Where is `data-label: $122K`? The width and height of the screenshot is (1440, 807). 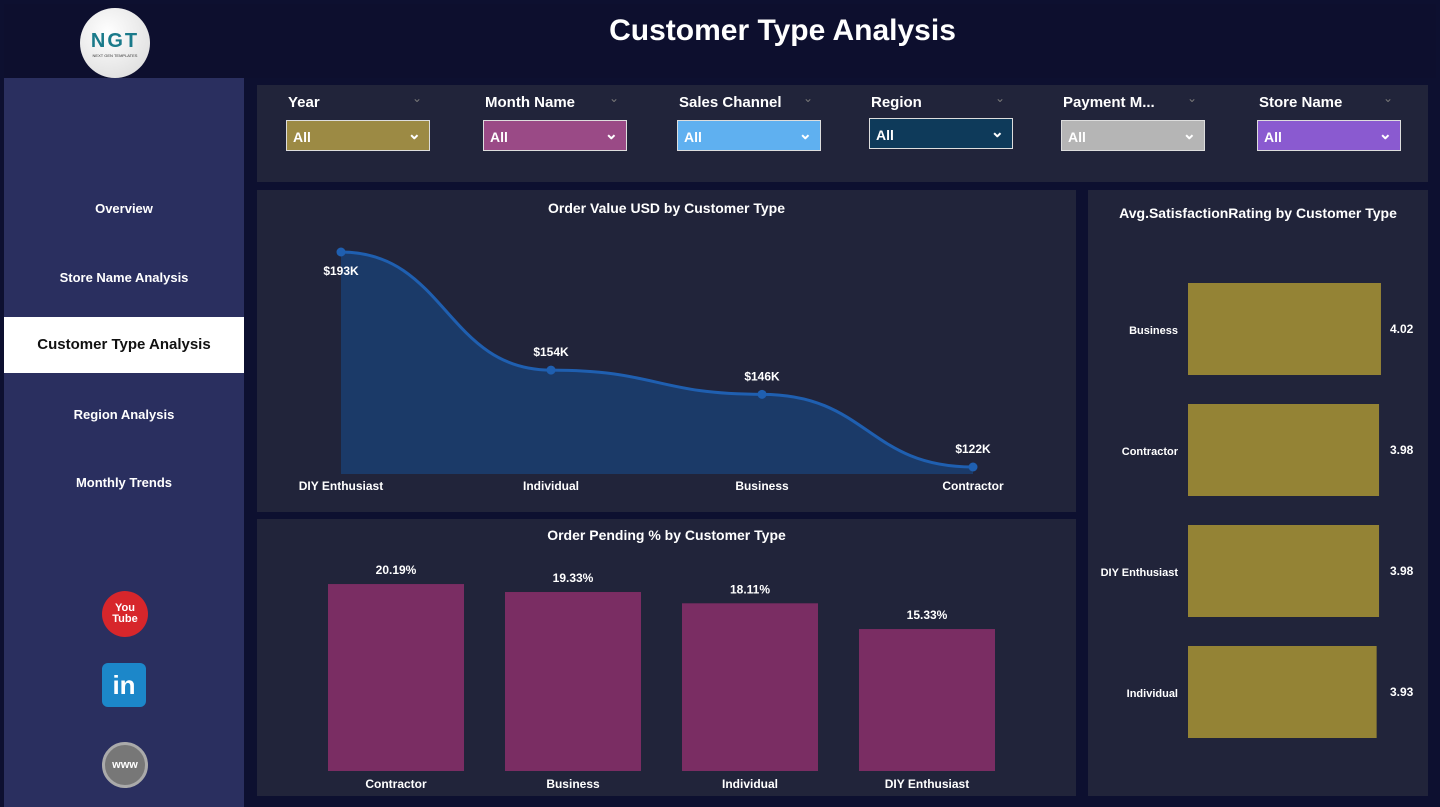
data-label: $122K is located at coordinates (973, 449).